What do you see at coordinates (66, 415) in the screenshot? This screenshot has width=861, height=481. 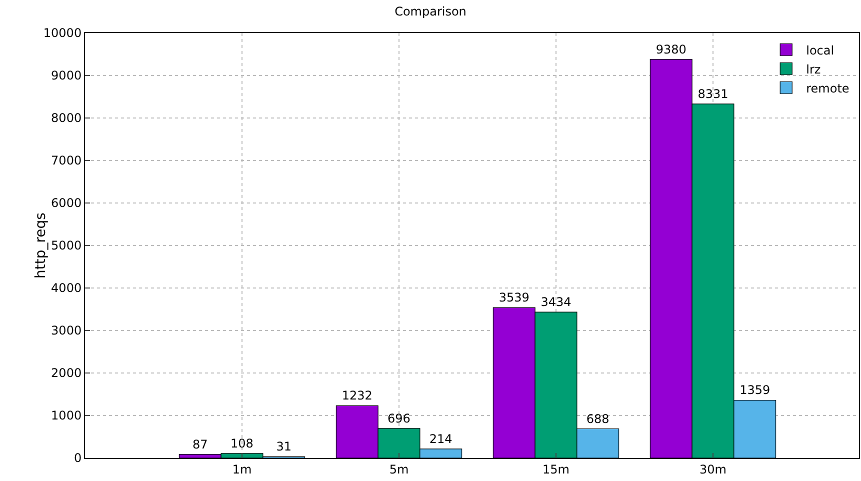 I see `y-tick-label: 1000` at bounding box center [66, 415].